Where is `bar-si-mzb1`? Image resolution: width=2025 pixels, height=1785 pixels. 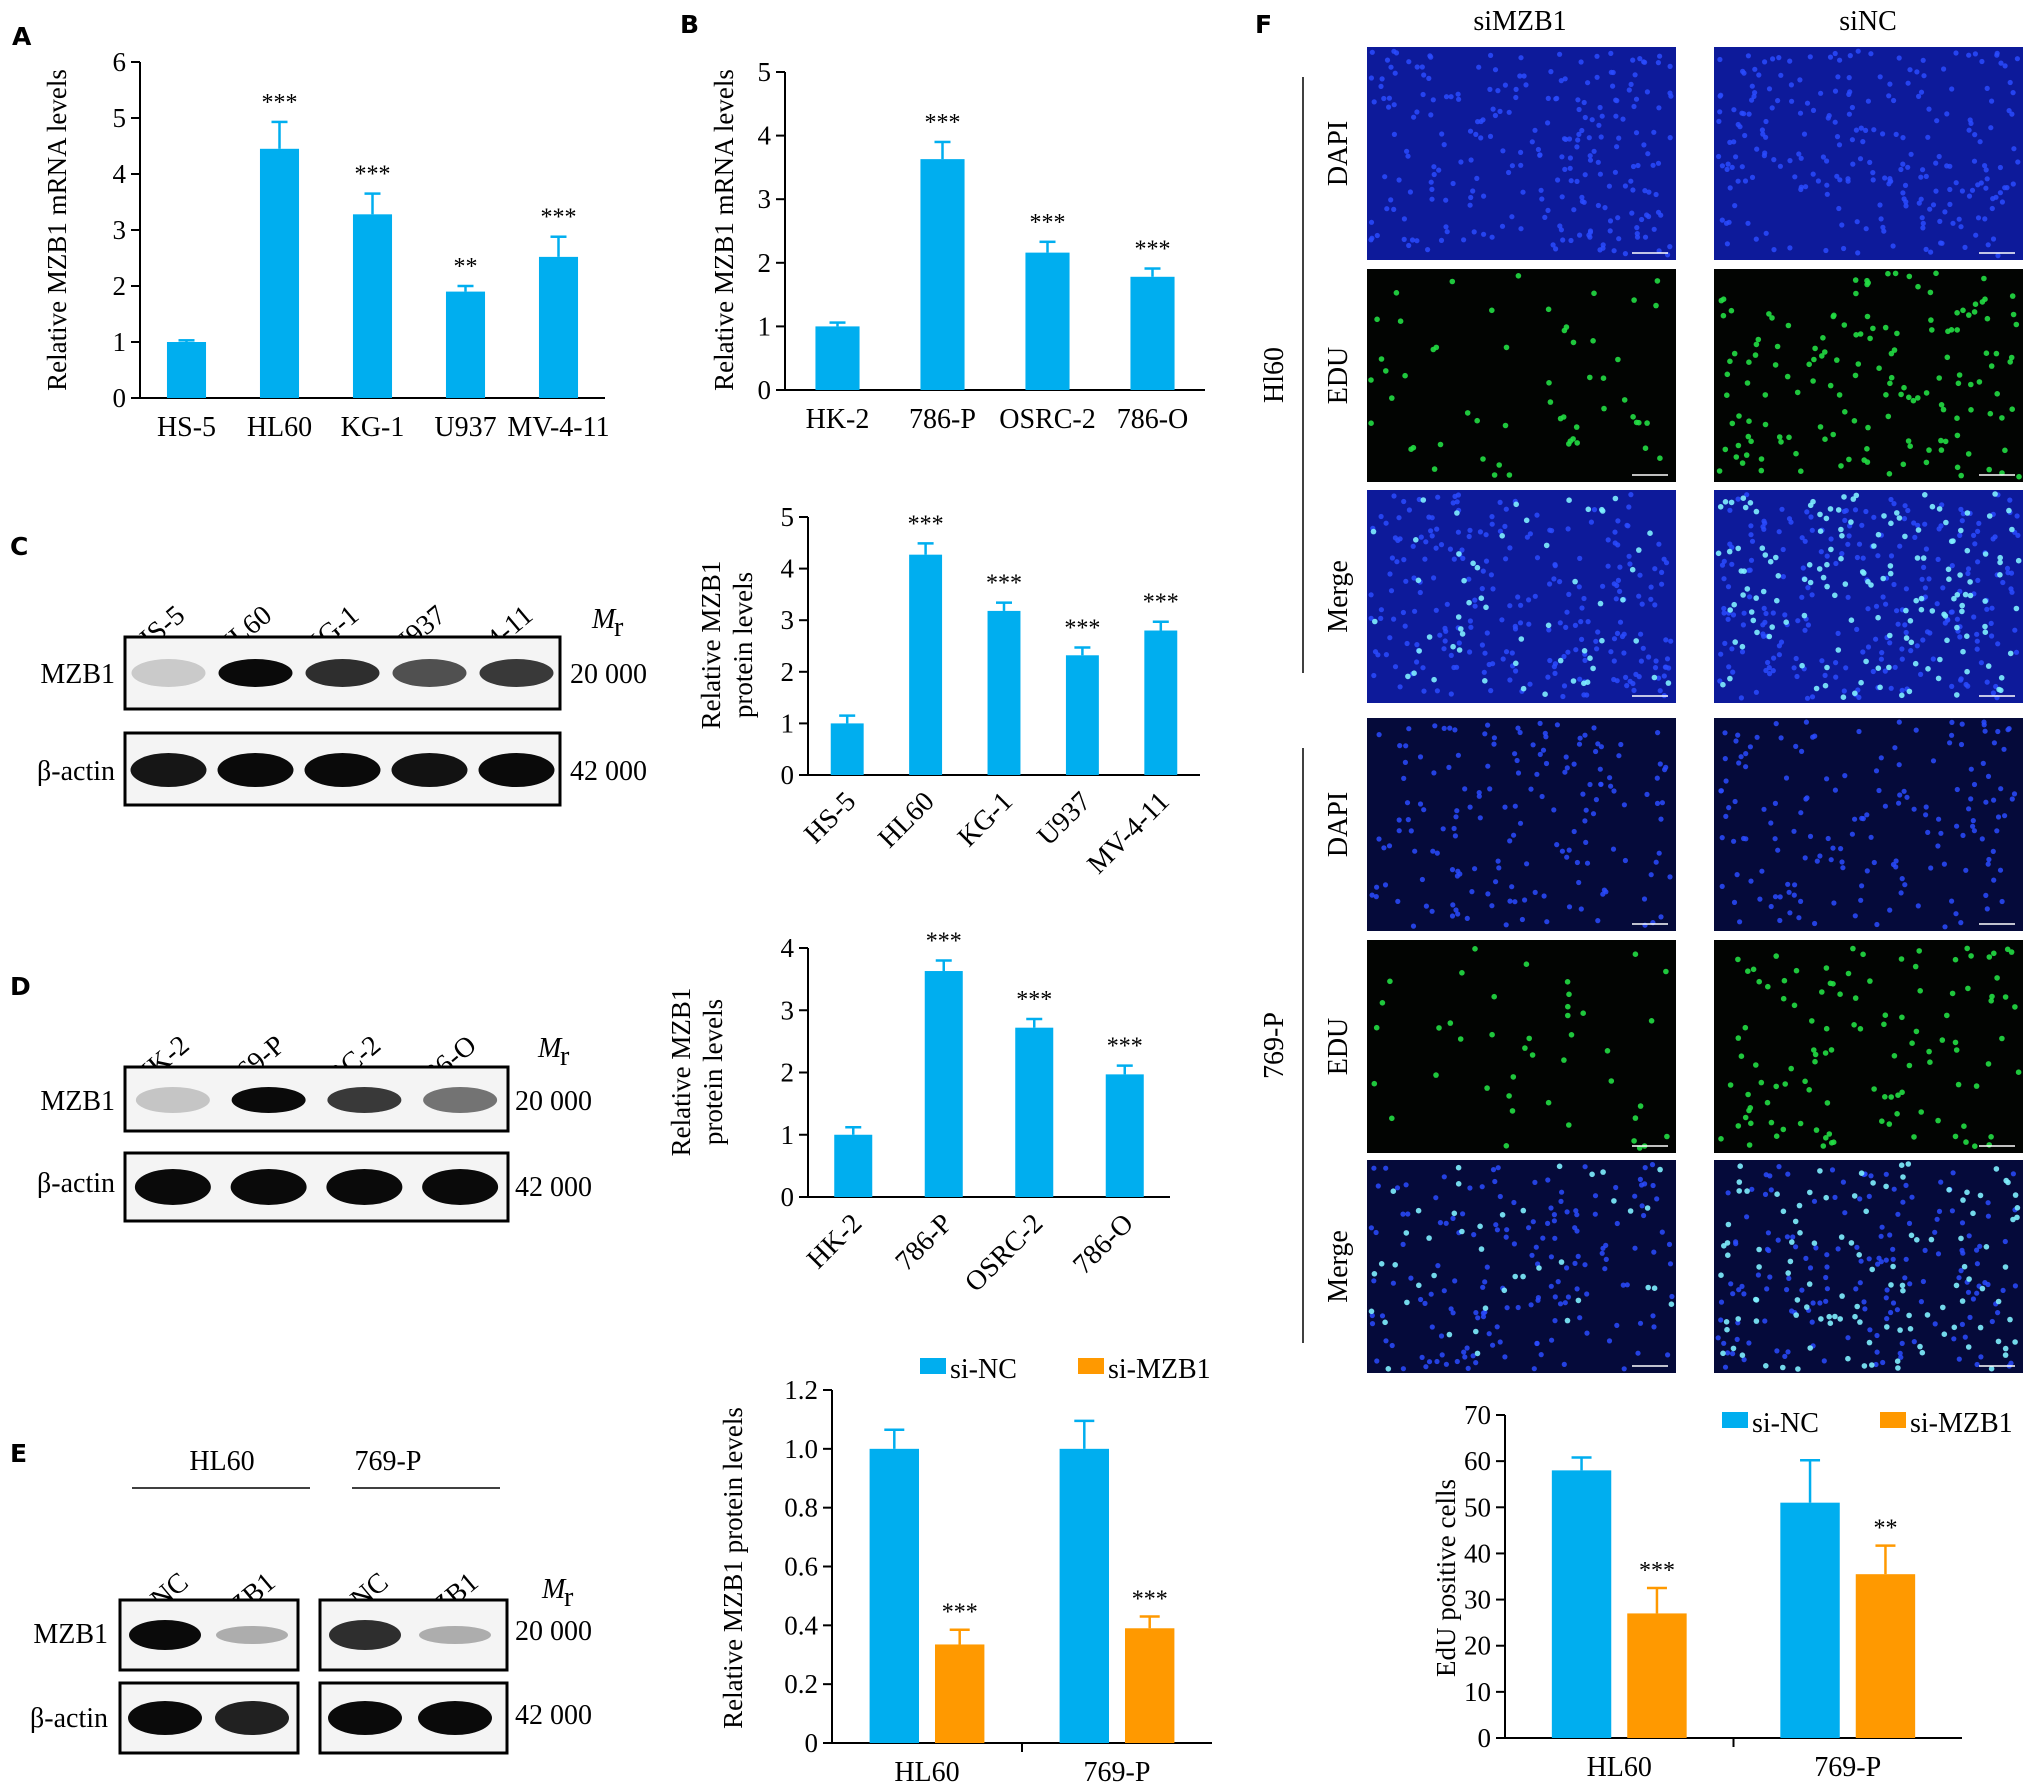 bar-si-mzb1 is located at coordinates (960, 1693).